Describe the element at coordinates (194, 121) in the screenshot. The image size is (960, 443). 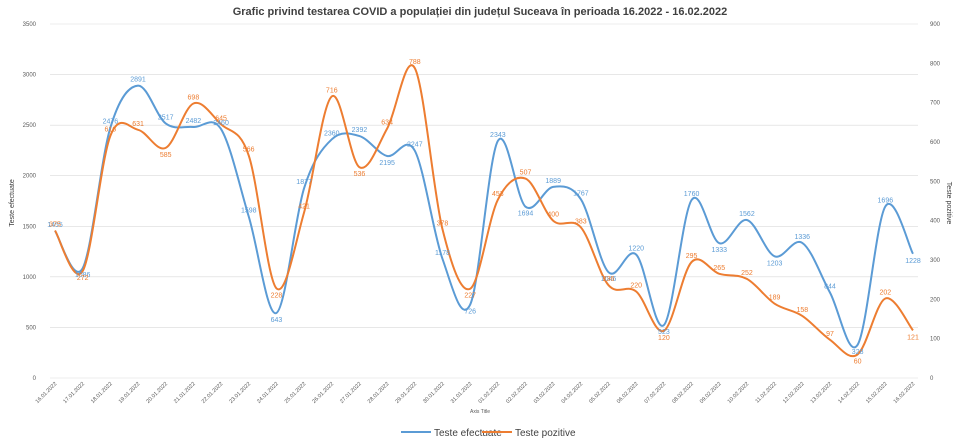
I see `data-label-teste-efectuate: 2482` at that location.